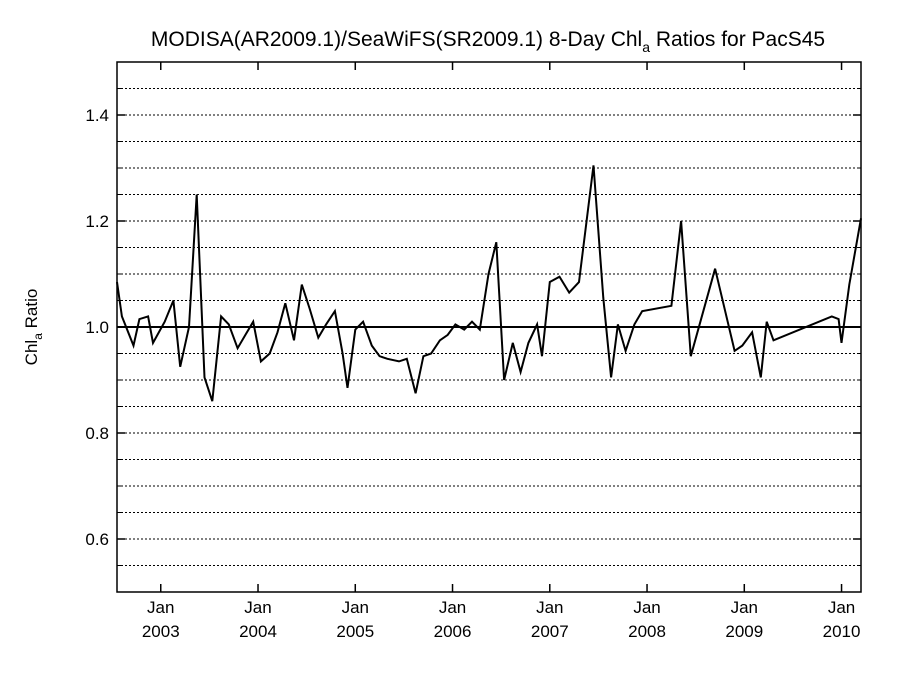  I want to click on y-axis-label: Chla Ratio, so click(33, 327).